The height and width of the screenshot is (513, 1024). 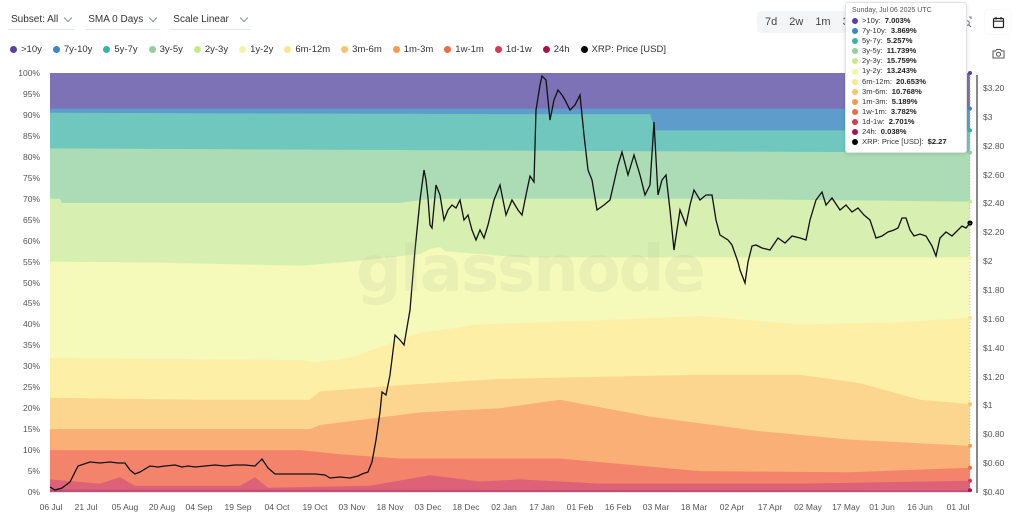 What do you see at coordinates (51, 507) in the screenshot?
I see `x-tick-label: 06 Jul` at bounding box center [51, 507].